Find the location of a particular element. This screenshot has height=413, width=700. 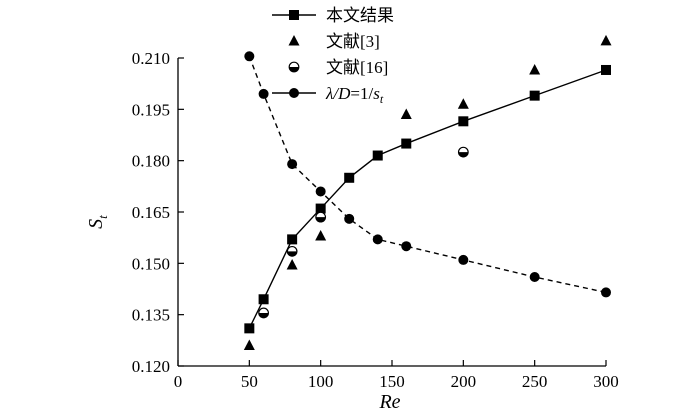

legend-label: λ/D=1/st is located at coordinates (354, 95).